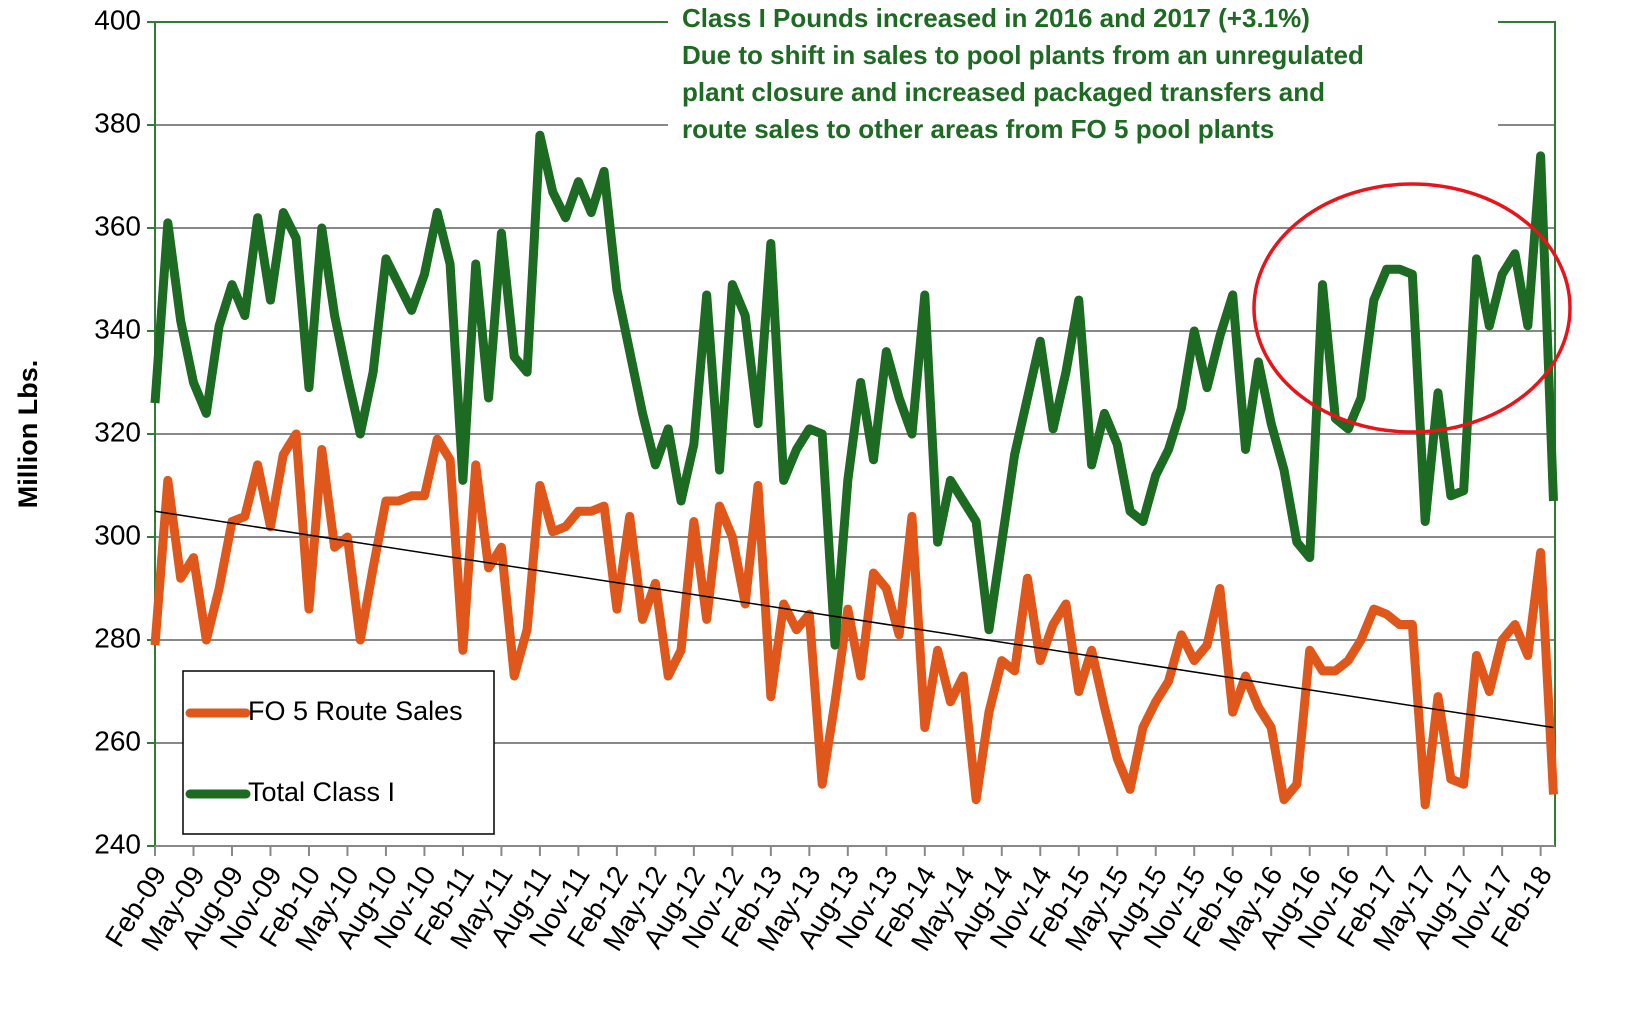 Image resolution: width=1637 pixels, height=1030 pixels. I want to click on highlight-circle, so click(1412, 308).